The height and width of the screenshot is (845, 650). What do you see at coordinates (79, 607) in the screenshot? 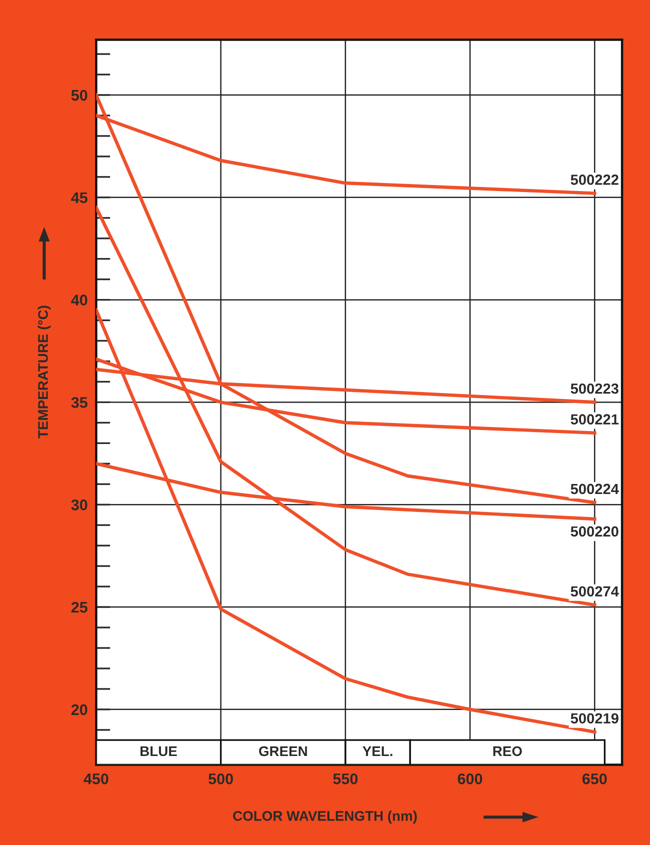
I see `y-tick-label: 25` at bounding box center [79, 607].